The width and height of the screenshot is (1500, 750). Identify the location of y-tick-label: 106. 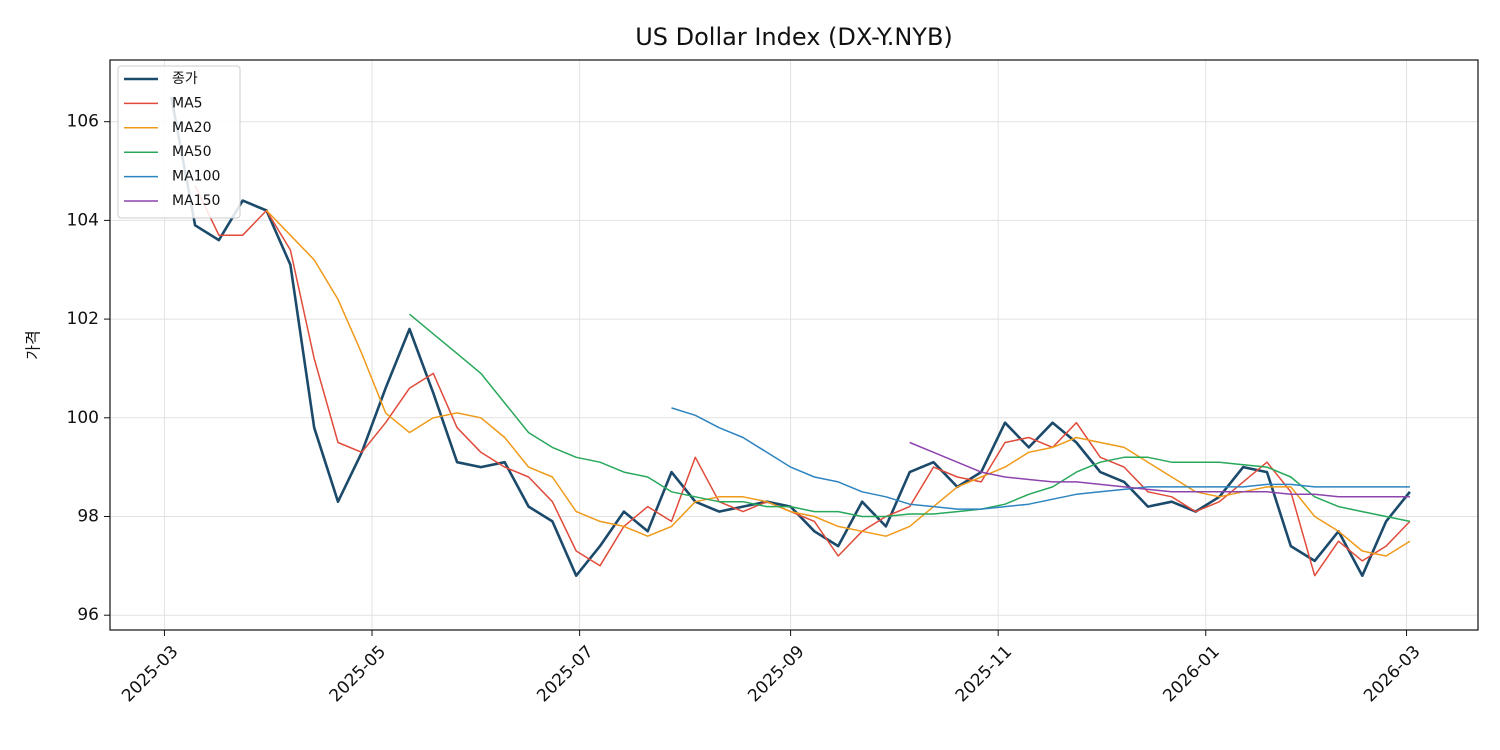
(83, 122).